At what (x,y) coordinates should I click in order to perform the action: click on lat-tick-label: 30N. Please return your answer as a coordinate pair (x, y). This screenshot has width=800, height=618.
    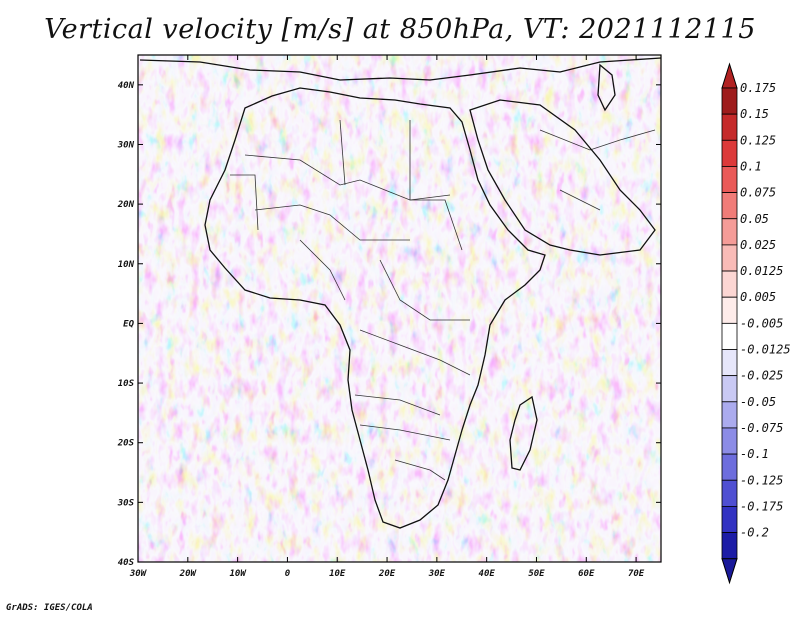
    Looking at the image, I should click on (126, 145).